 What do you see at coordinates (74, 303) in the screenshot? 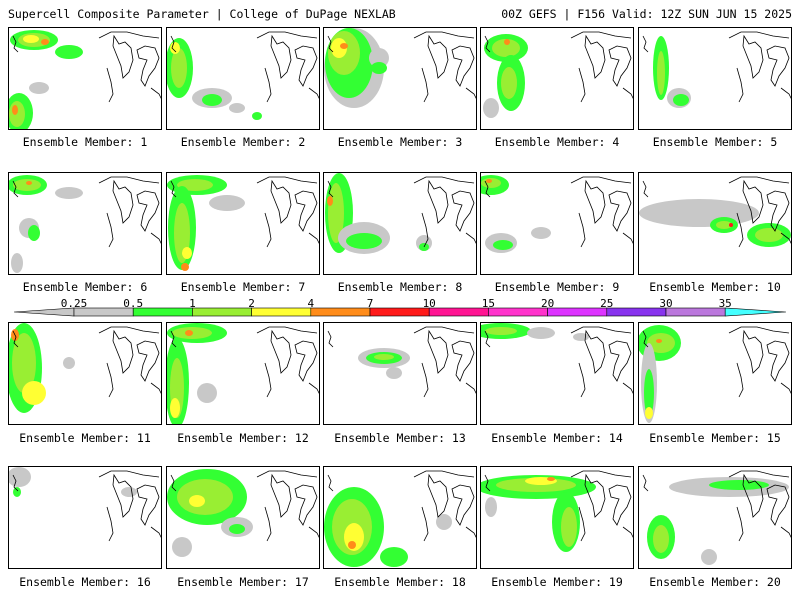
I see `colorbar-tick-label: 0.25` at bounding box center [74, 303].